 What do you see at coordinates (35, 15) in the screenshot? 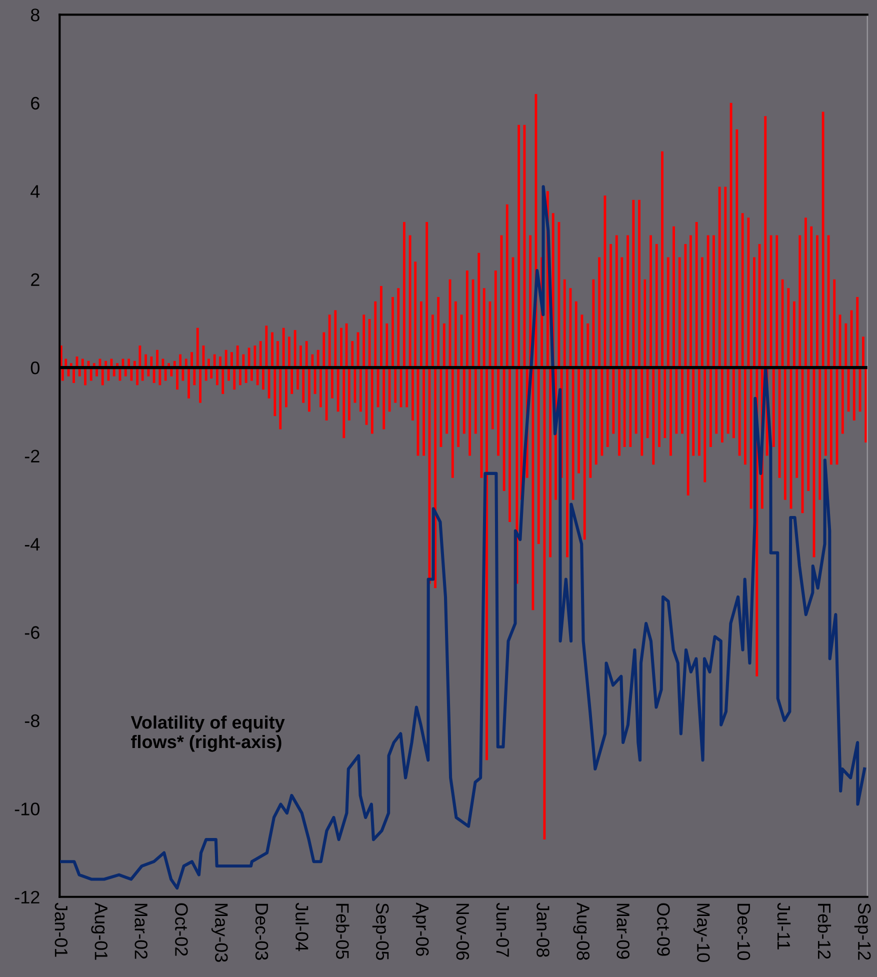
I see `y-tick-label: 8` at bounding box center [35, 15].